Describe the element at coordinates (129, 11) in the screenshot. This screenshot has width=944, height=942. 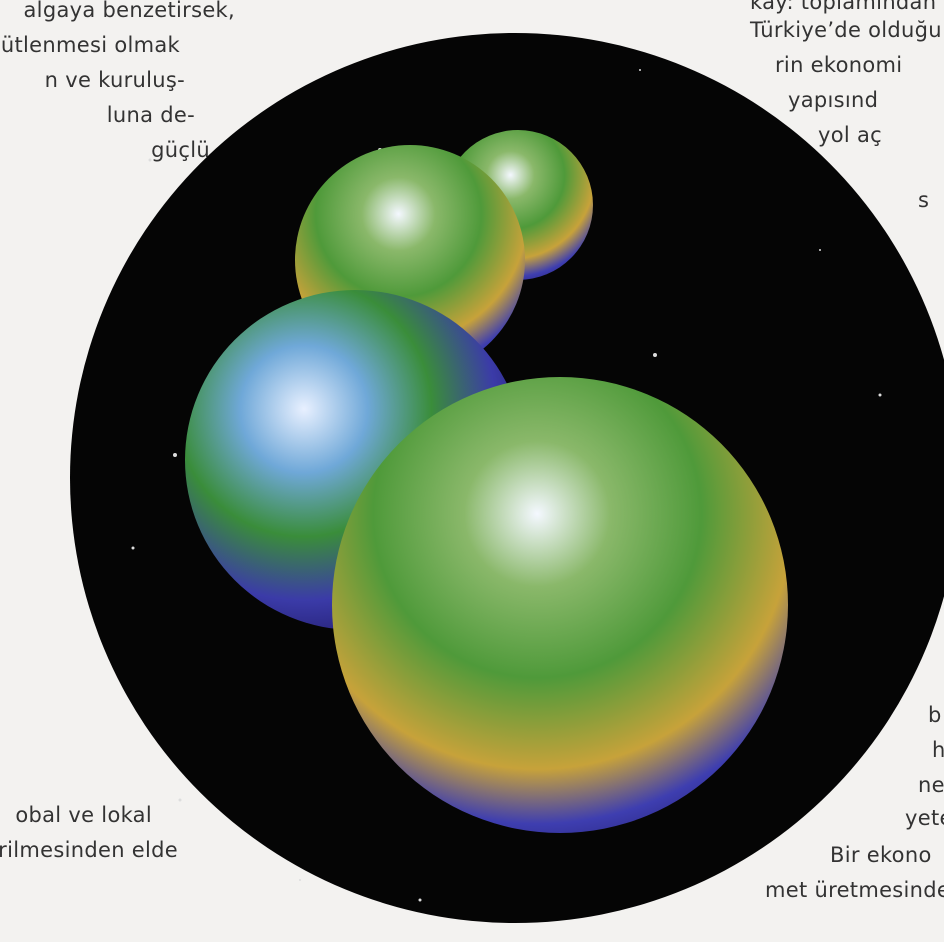
I see `text-line: algaya benzetirsek,` at that location.